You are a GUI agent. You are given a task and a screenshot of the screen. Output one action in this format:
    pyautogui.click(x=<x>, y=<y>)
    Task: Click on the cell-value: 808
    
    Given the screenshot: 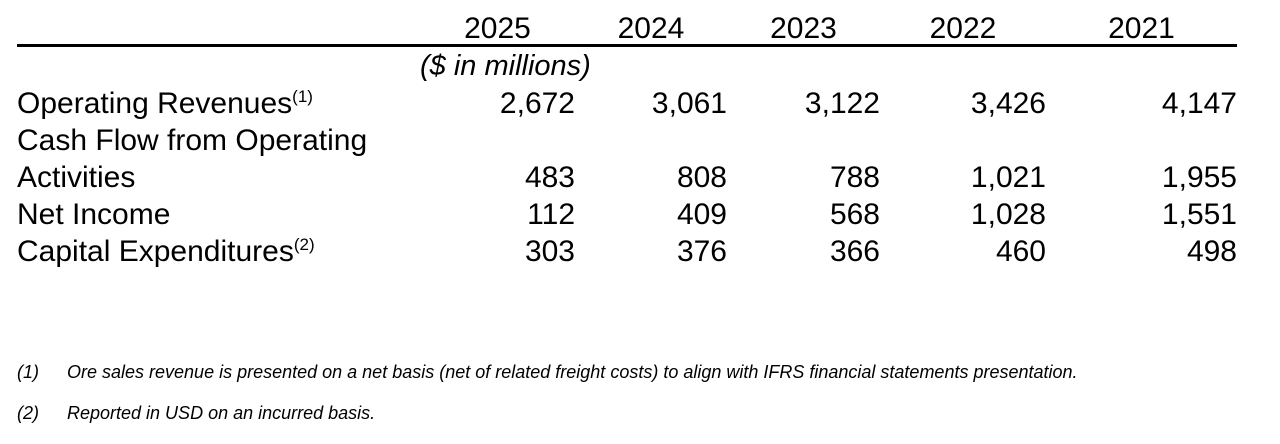 What is the action you would take?
    pyautogui.click(x=701, y=177)
    